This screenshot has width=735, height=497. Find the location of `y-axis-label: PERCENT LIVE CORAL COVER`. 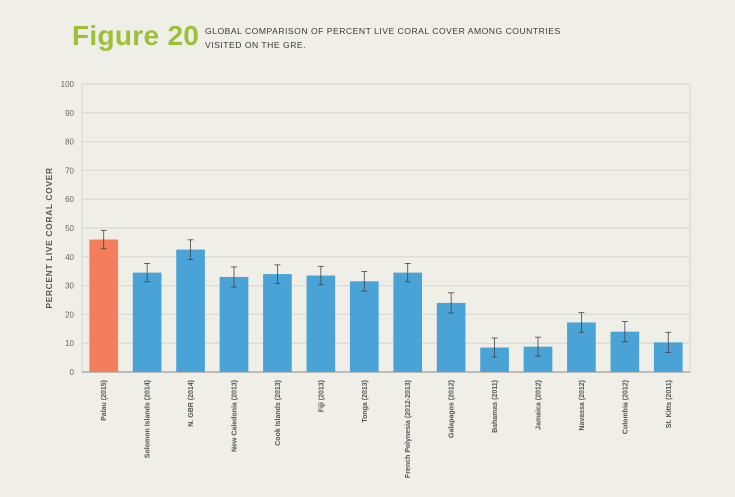

y-axis-label: PERCENT LIVE CORAL COVER is located at coordinates (49, 237).